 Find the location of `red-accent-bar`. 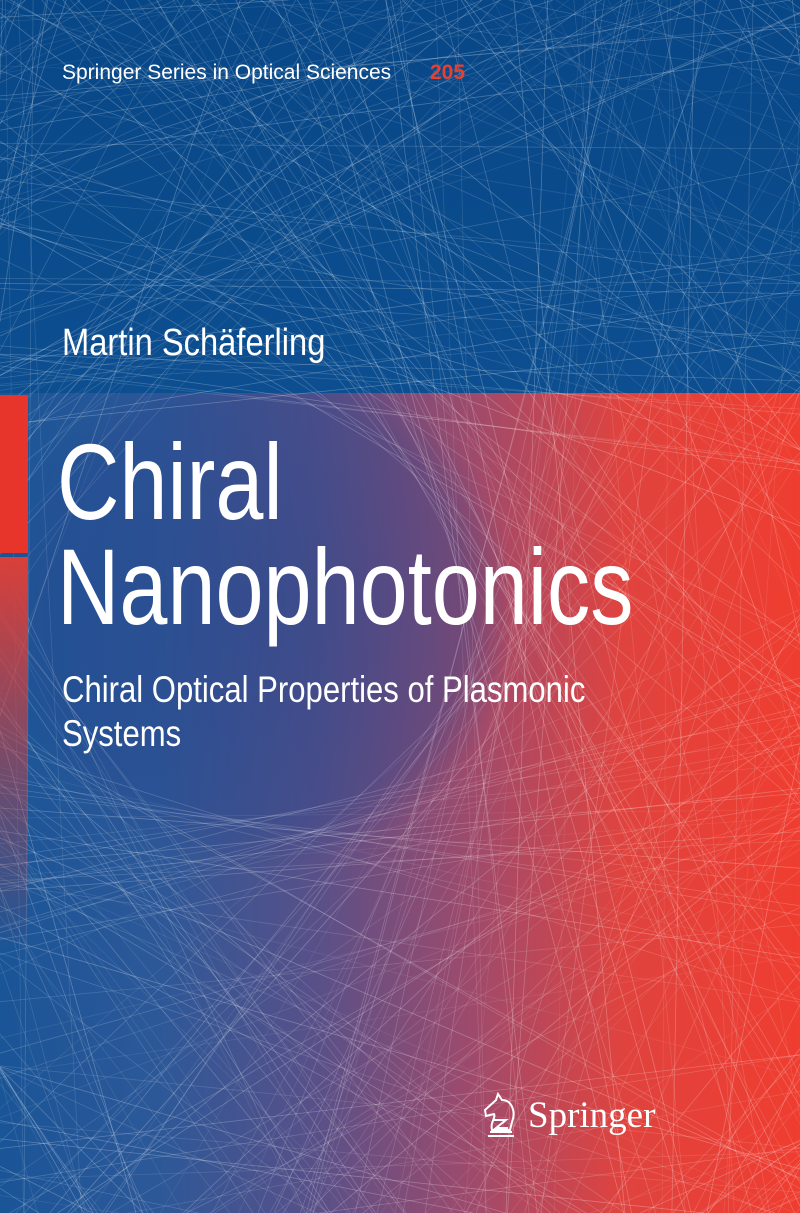

red-accent-bar is located at coordinates (14, 474).